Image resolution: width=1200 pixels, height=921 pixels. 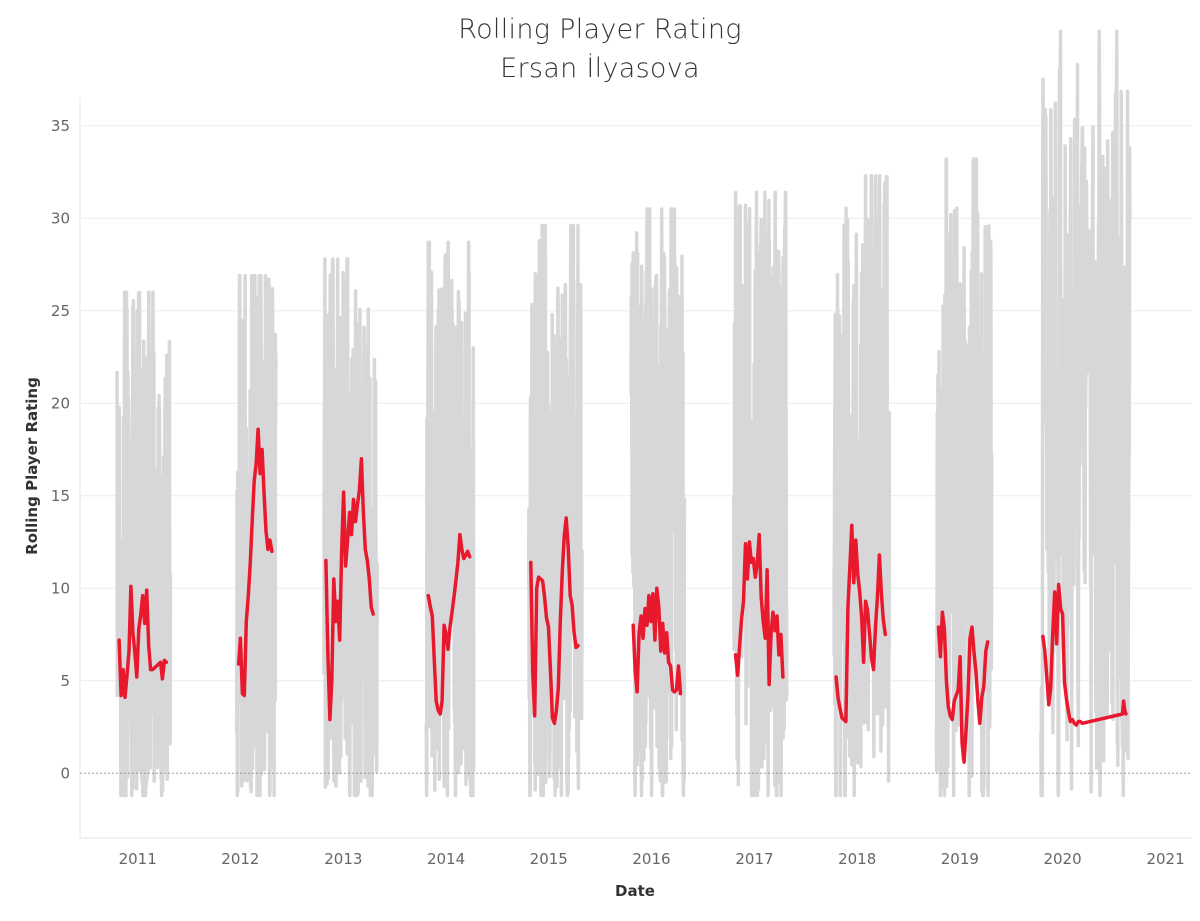 What do you see at coordinates (60, 218) in the screenshot?
I see `y-tick-label: 30` at bounding box center [60, 218].